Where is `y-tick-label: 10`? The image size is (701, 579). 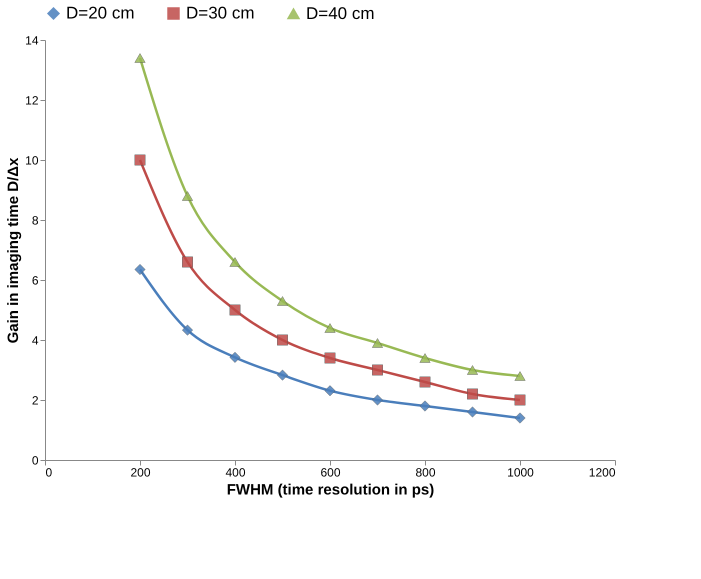
y-tick-label: 10 is located at coordinates (32, 161).